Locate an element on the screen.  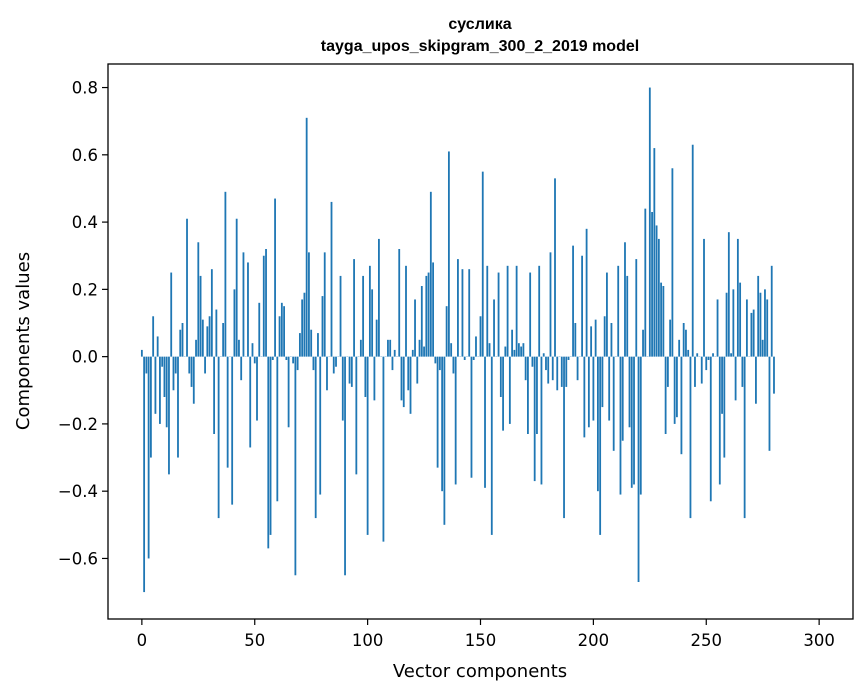
y-tick-label: 0.0 is located at coordinates (85, 357).